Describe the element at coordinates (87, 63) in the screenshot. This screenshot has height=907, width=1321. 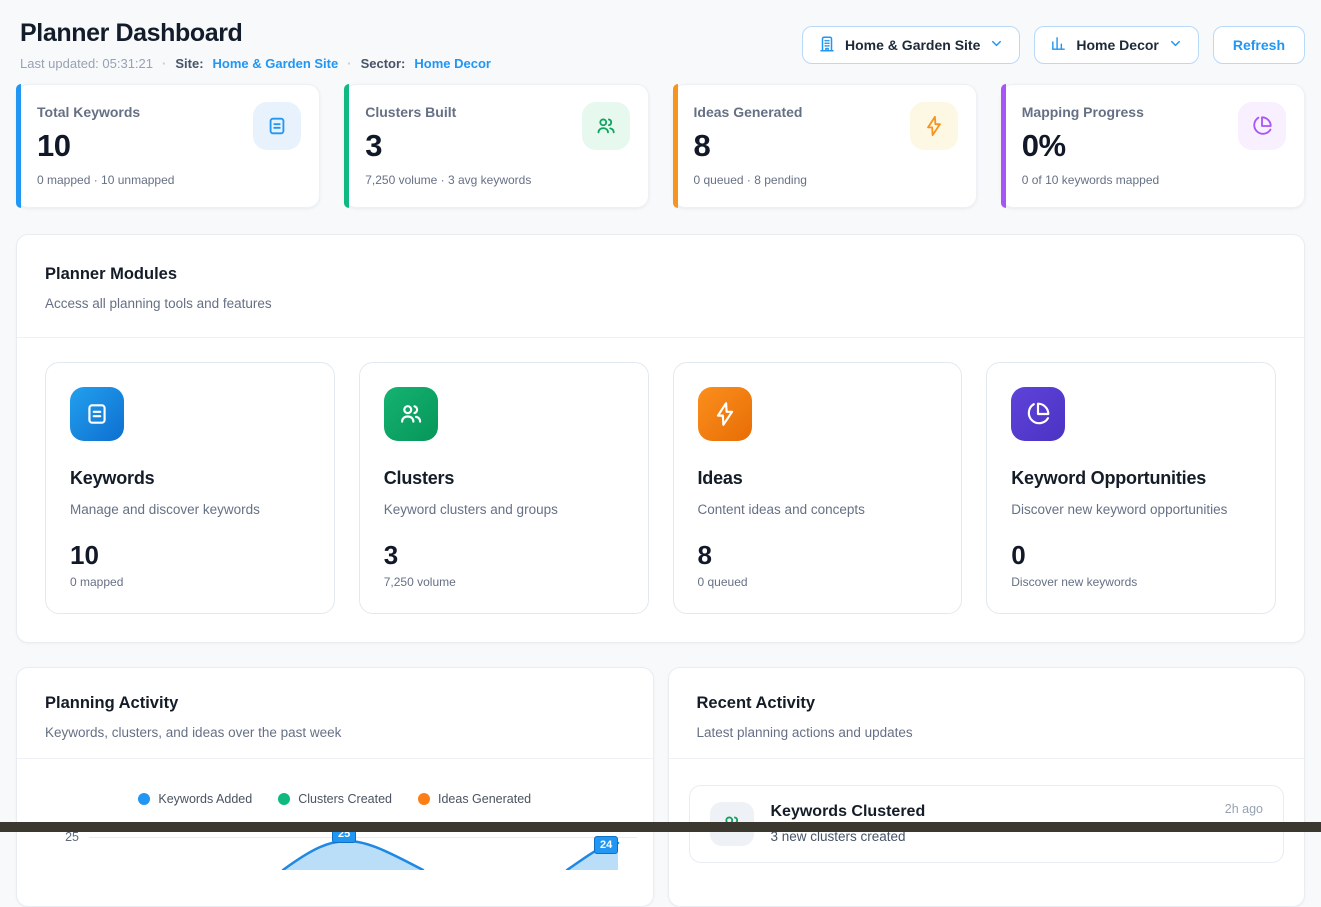
I see `last-updated-text: Last updated: 05:31:21` at that location.